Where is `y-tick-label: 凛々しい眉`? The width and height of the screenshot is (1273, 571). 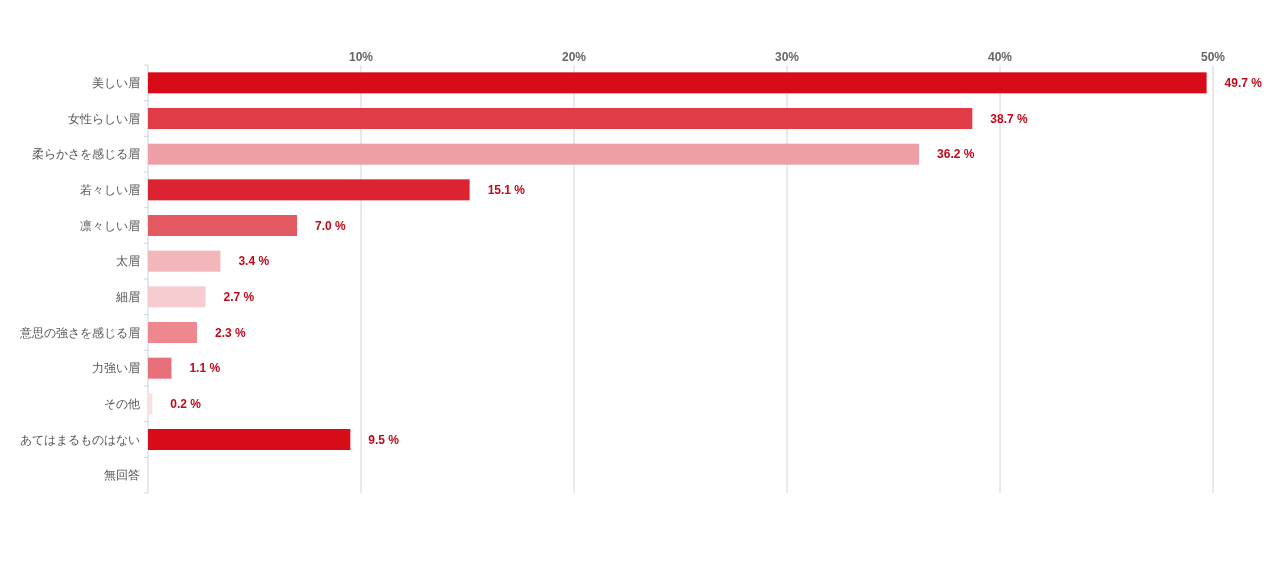
y-tick-label: 凛々しい眉 is located at coordinates (110, 225).